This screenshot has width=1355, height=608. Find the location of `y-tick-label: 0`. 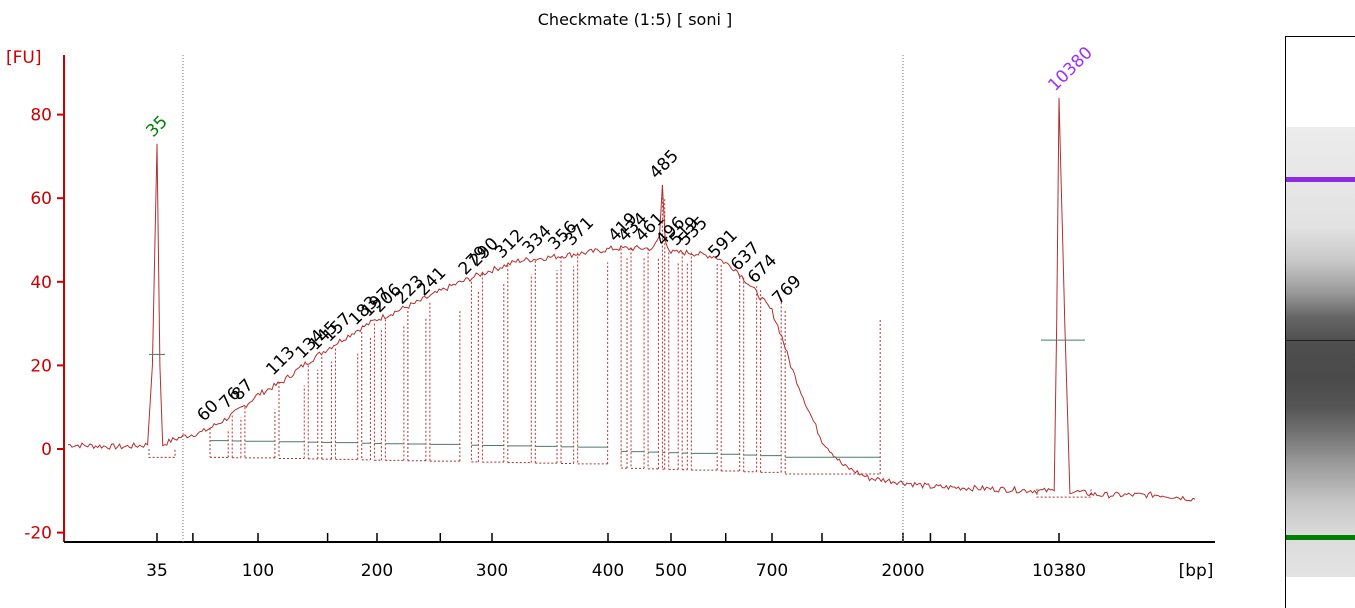

y-tick-label: 0 is located at coordinates (46, 450).